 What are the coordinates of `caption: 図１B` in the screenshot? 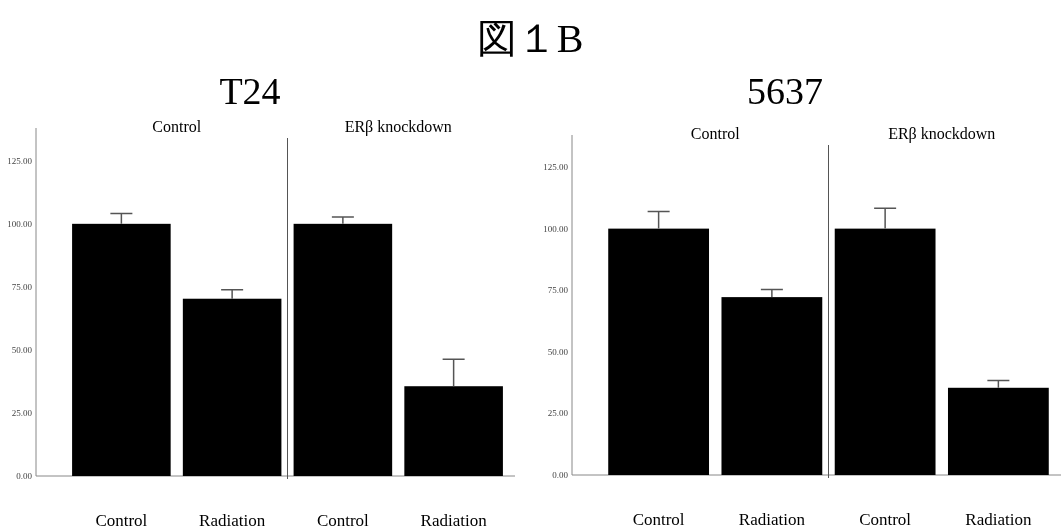 It's located at (530, 38).